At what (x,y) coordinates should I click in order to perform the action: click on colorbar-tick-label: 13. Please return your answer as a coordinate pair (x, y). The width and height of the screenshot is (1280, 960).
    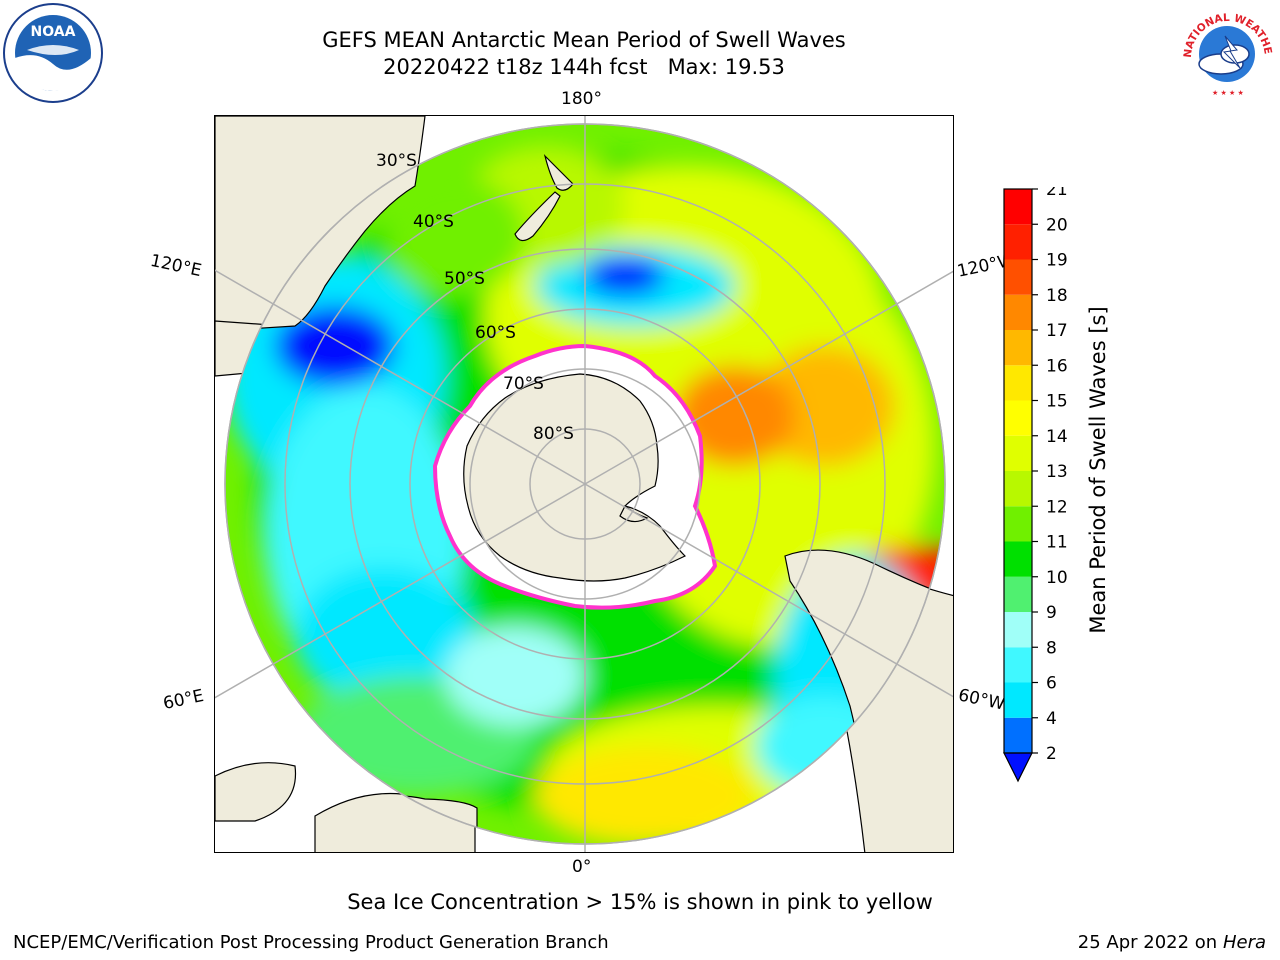
    Looking at the image, I should click on (1057, 472).